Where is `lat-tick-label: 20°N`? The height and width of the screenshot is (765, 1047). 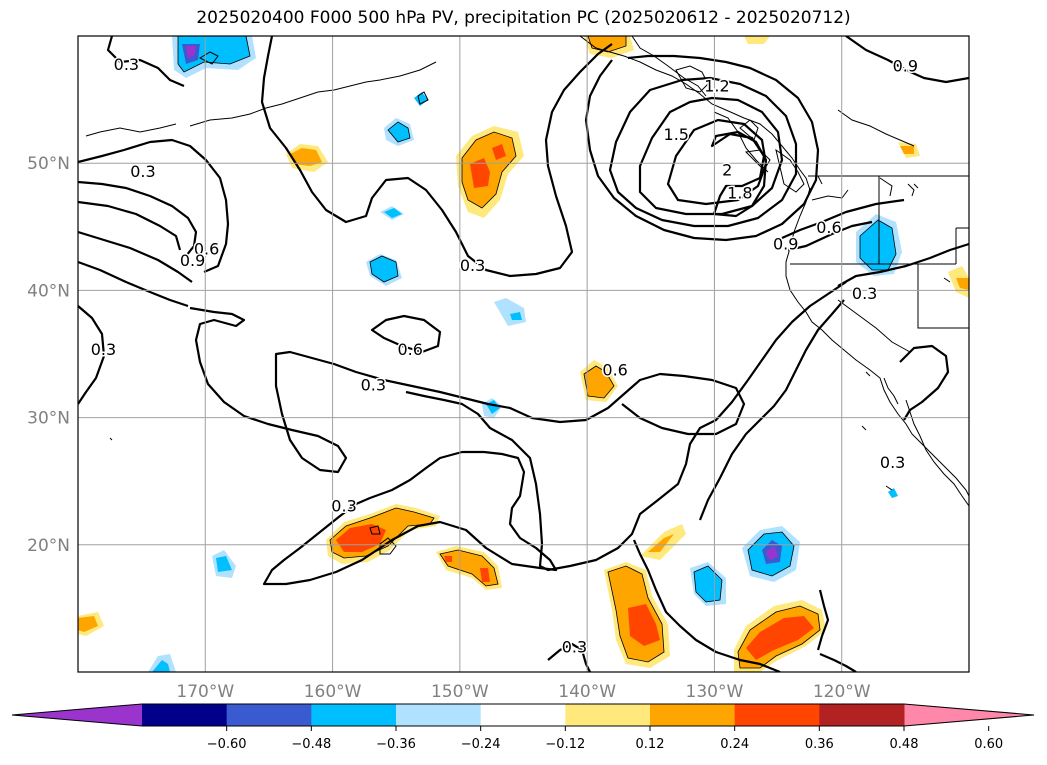
lat-tick-label: 20°N is located at coordinates (48, 546).